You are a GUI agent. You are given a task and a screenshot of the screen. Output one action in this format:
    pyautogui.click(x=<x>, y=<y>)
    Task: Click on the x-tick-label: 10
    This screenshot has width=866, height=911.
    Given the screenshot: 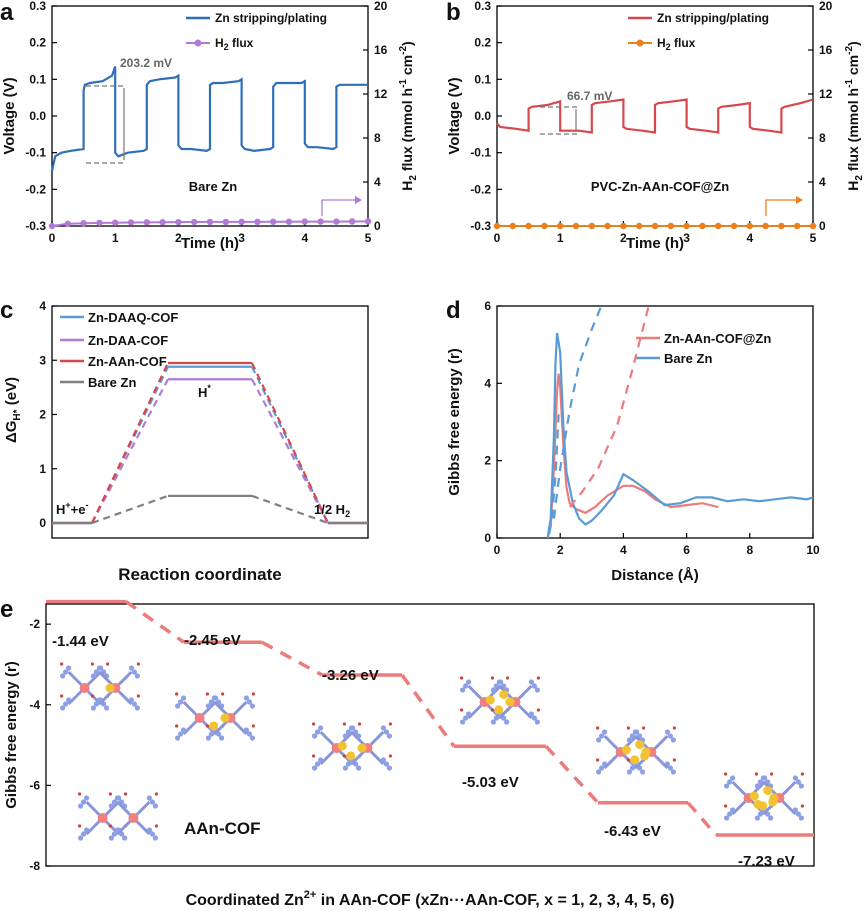 What is the action you would take?
    pyautogui.click(x=813, y=550)
    